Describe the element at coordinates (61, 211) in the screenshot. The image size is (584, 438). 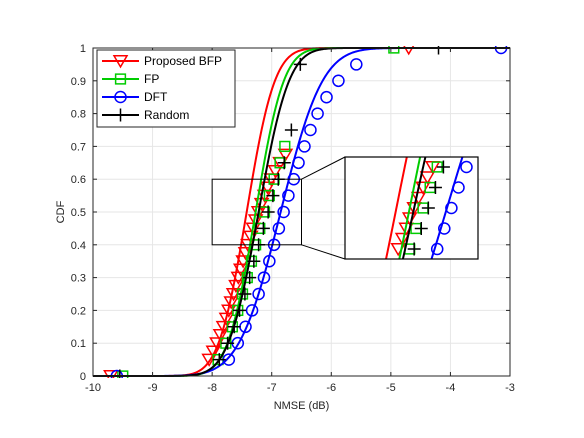
I see `y-axis-label: CDF` at that location.